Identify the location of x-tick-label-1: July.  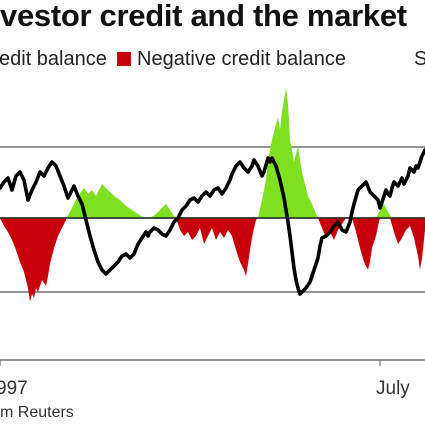
(393, 388).